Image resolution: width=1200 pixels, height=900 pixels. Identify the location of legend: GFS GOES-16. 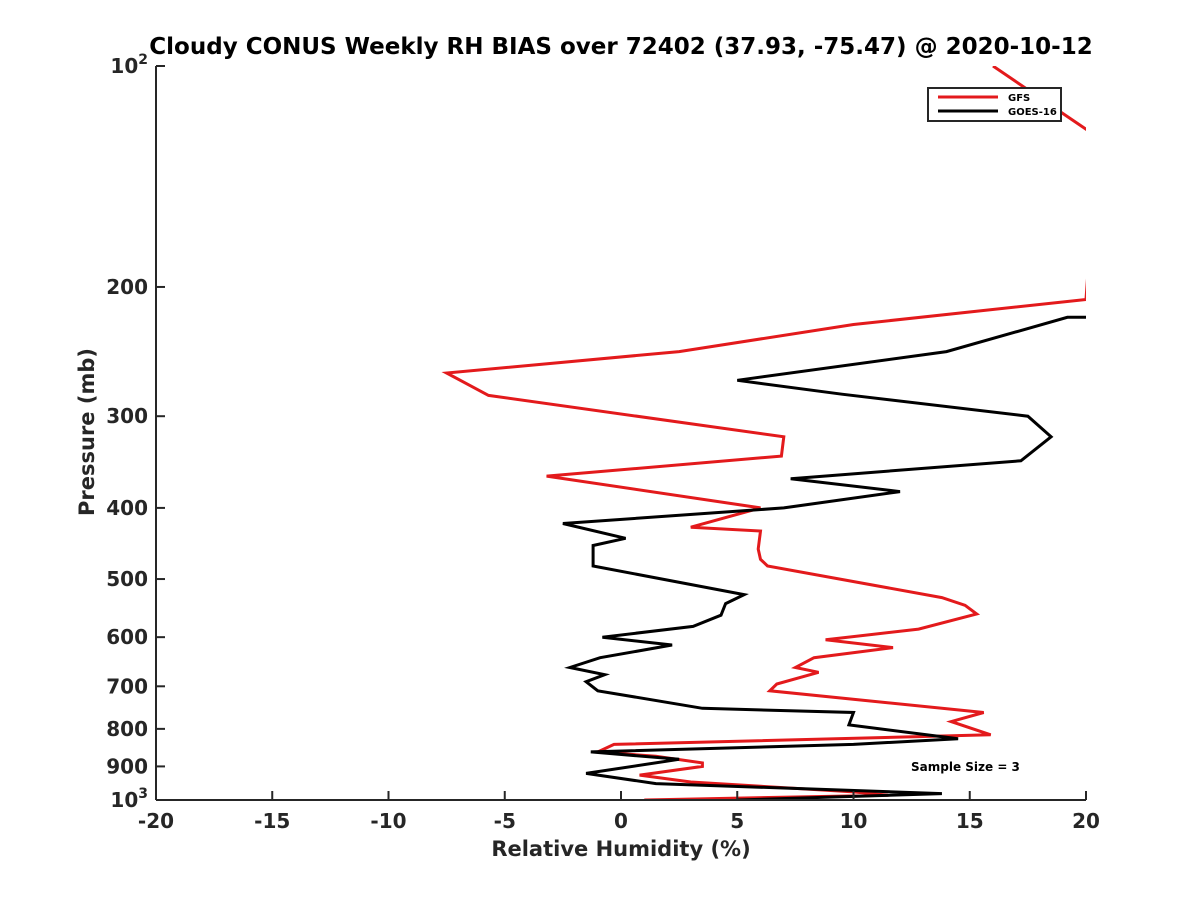
(994, 104).